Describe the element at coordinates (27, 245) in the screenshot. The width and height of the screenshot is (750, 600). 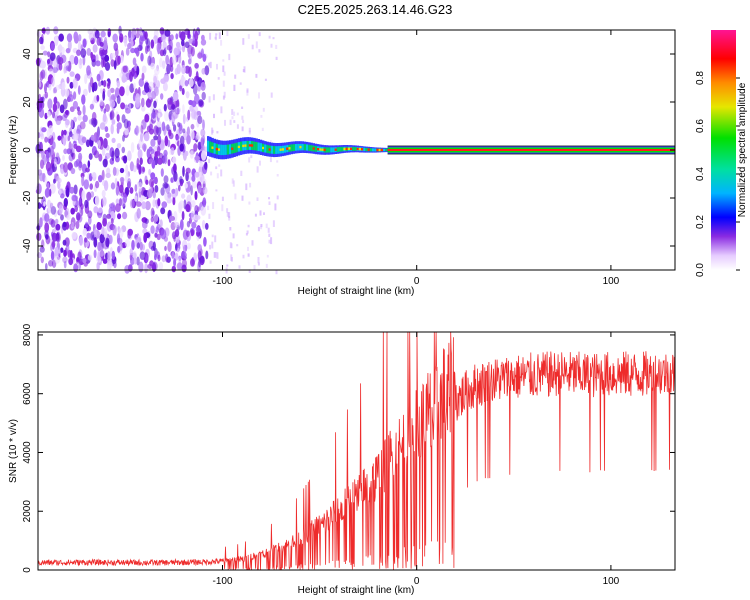
I see `top-y-tick-label: -40` at that location.